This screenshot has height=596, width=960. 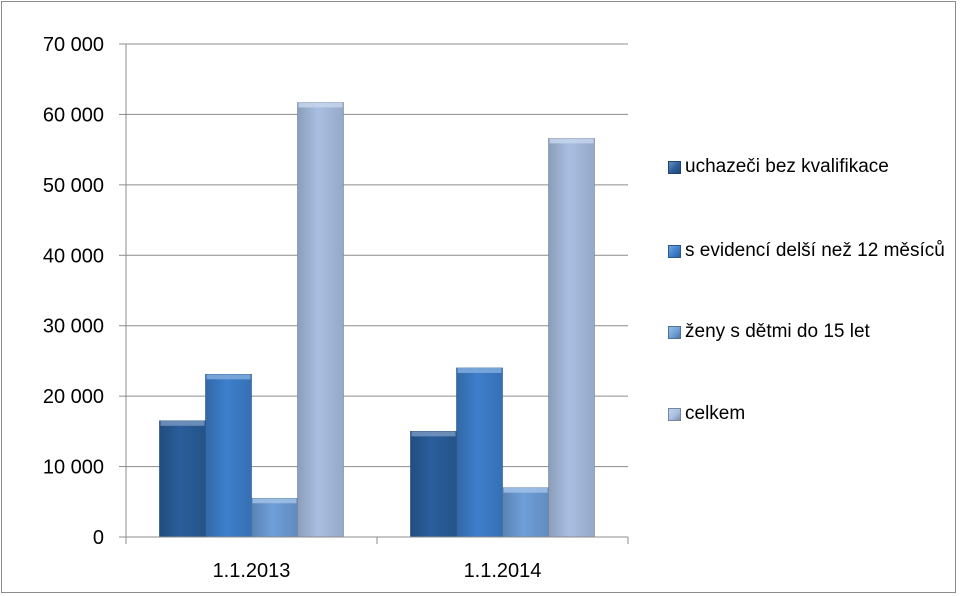 What do you see at coordinates (73, 115) in the screenshot?
I see `y-tick-label: 60 000` at bounding box center [73, 115].